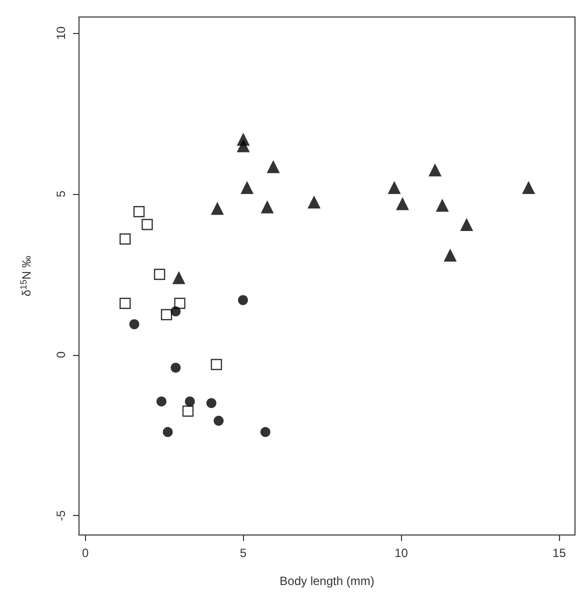 The image size is (579, 610). What do you see at coordinates (85, 553) in the screenshot?
I see `x-tick-label: 0` at bounding box center [85, 553].